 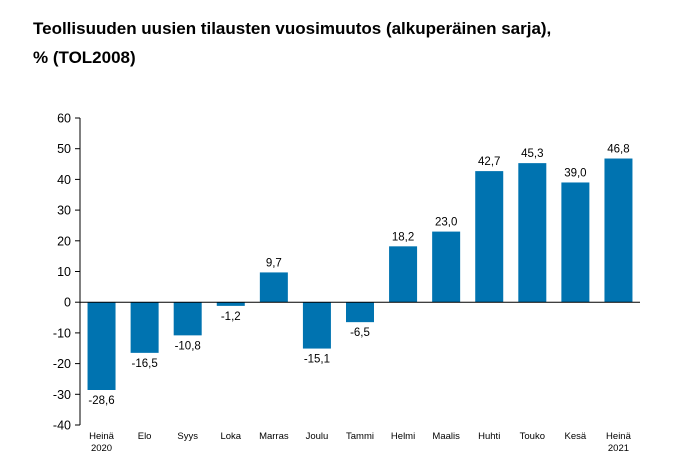 I want to click on x-tick-label: Helmi, so click(x=403, y=436).